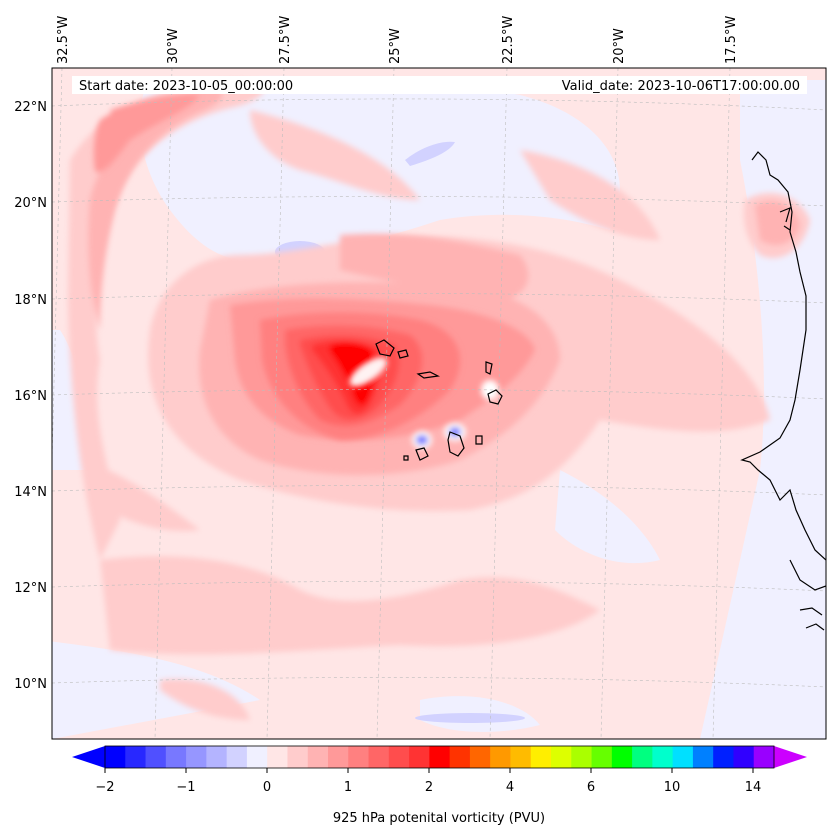  Describe the element at coordinates (30, 588) in the screenshot. I see `lat-label-12n: 12°N` at that location.